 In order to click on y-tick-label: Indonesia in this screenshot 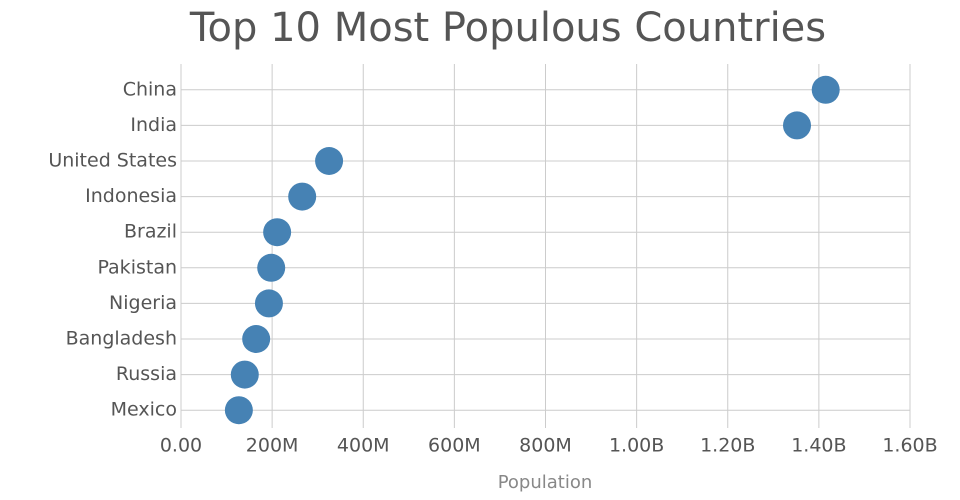, I will do `click(131, 196)`.